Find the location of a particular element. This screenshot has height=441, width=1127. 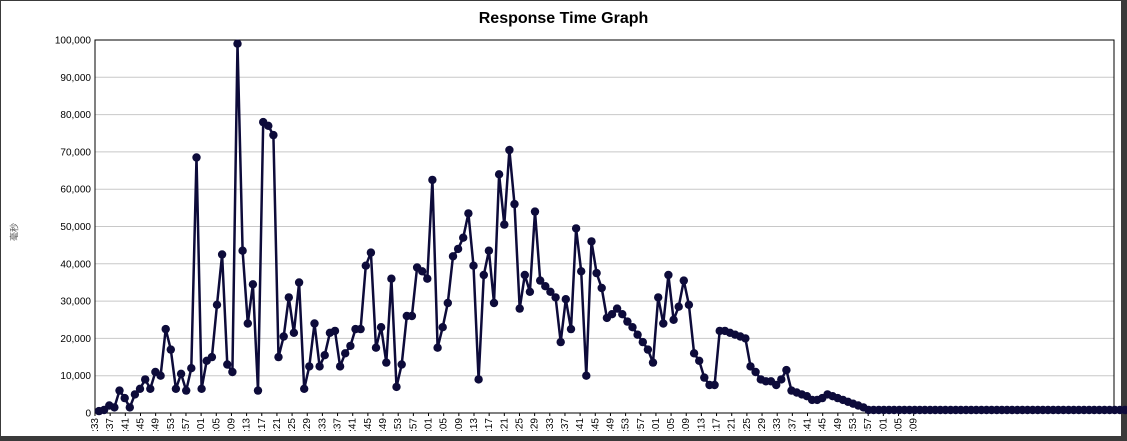

x-tick-label: :01 is located at coordinates (201, 425).